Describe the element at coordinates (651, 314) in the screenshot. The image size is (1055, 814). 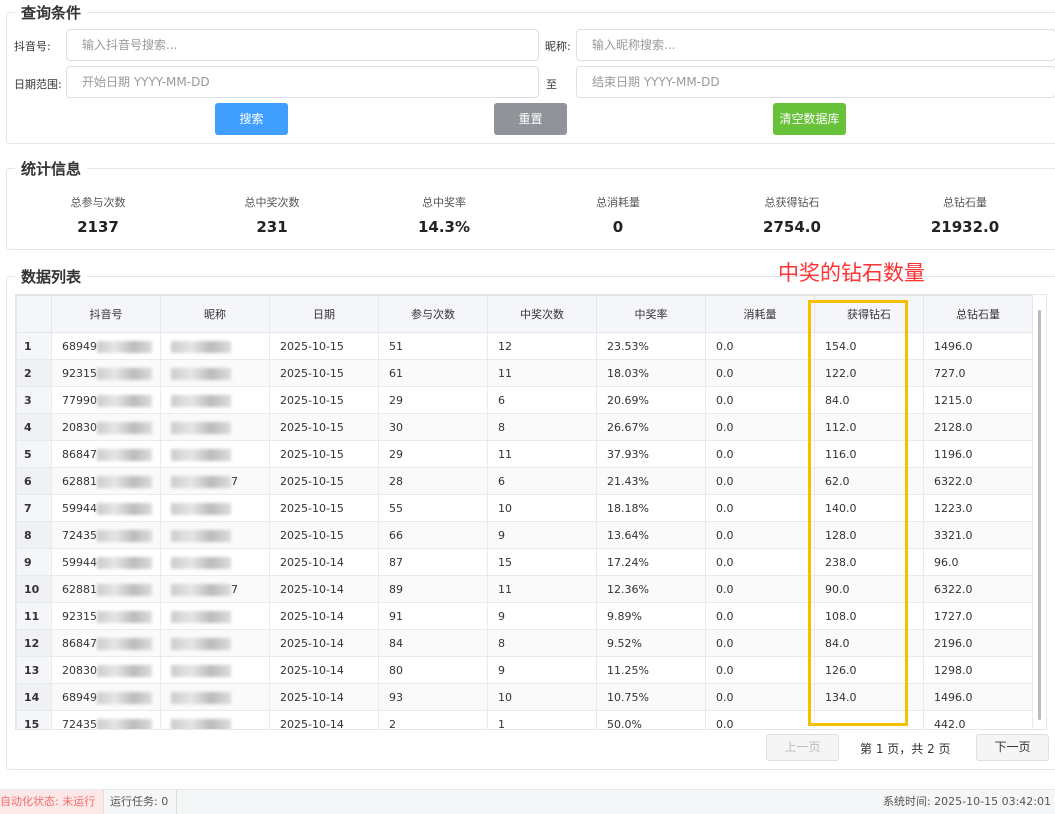
I see `column-header: 中奖率` at that location.